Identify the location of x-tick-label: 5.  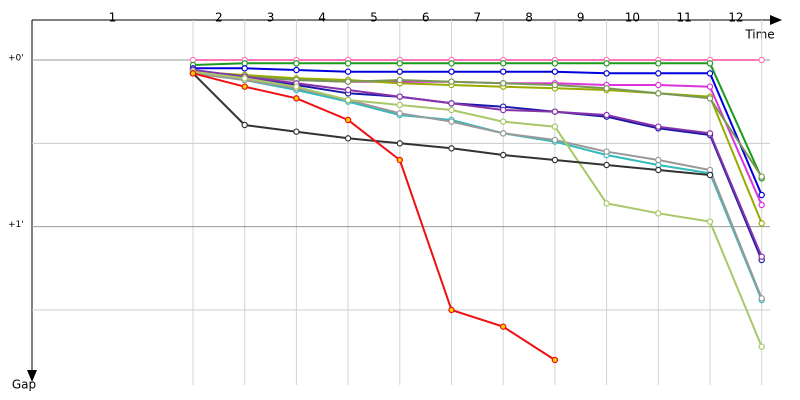
(374, 18).